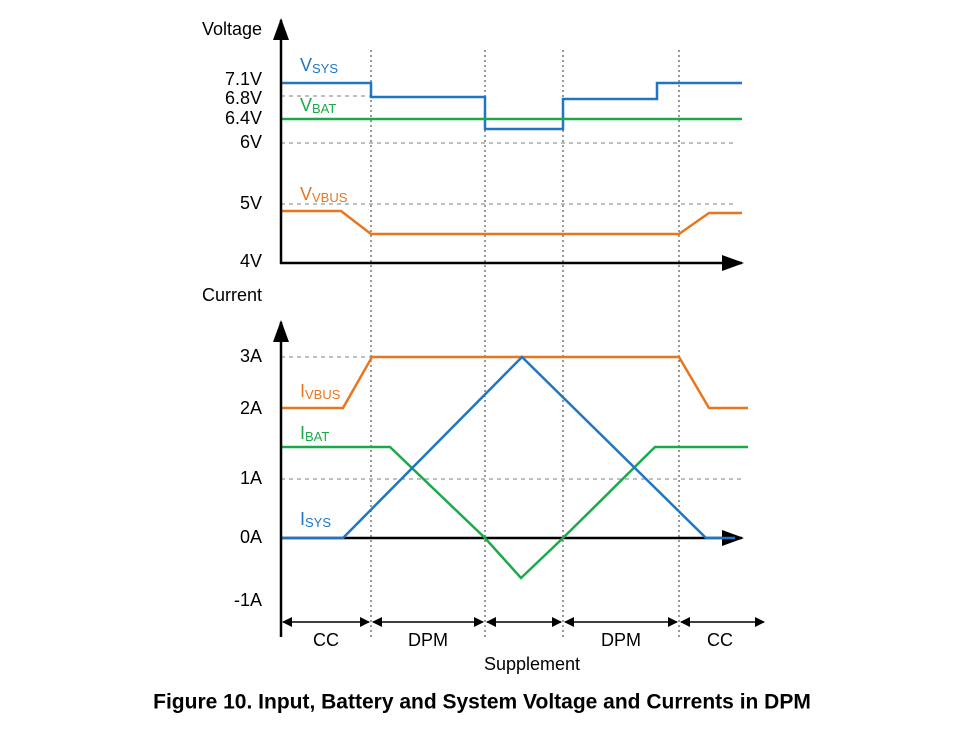  I want to click on signal-label: ISYS, so click(315, 520).